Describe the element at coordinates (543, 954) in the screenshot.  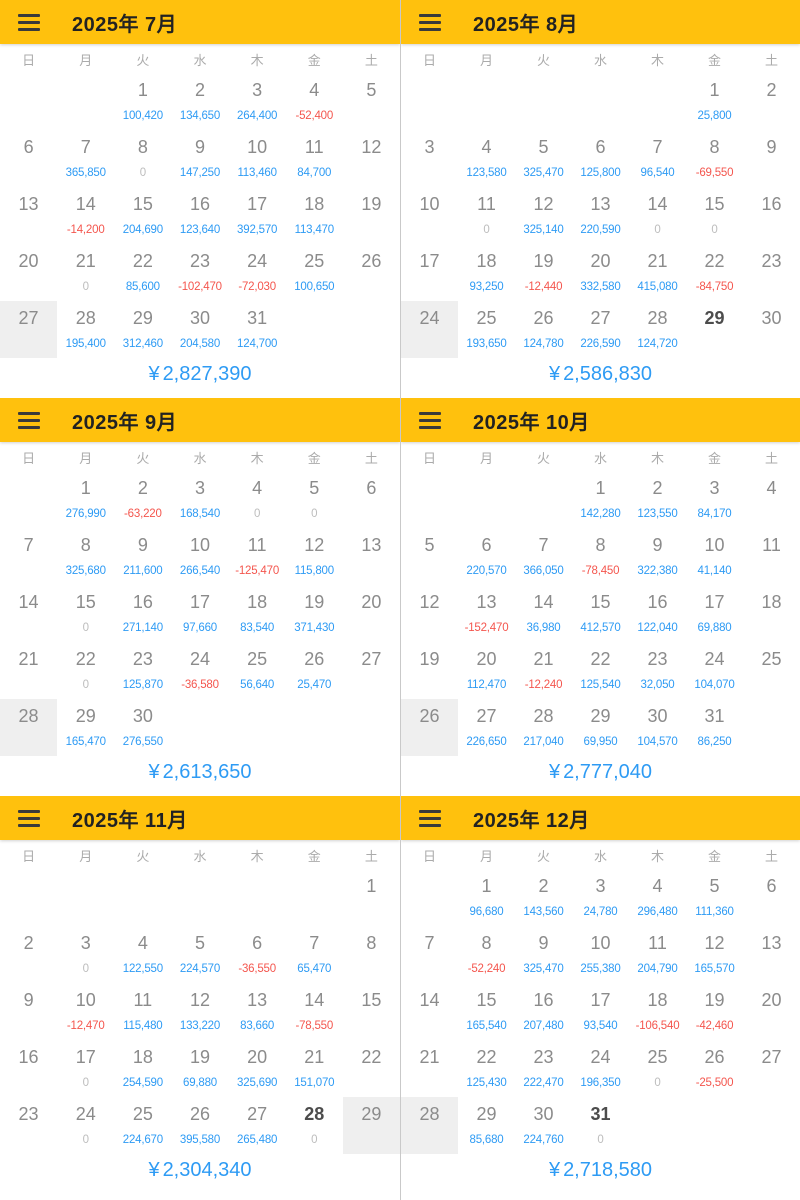
I see `day-cell: 9 325,470` at that location.